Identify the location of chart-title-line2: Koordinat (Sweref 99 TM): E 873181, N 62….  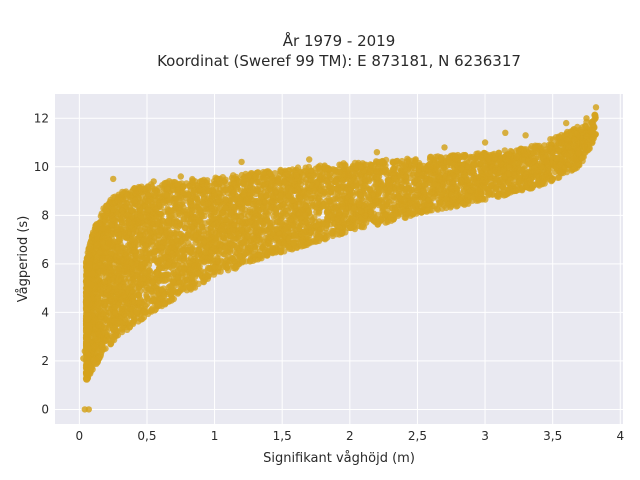
(339, 61).